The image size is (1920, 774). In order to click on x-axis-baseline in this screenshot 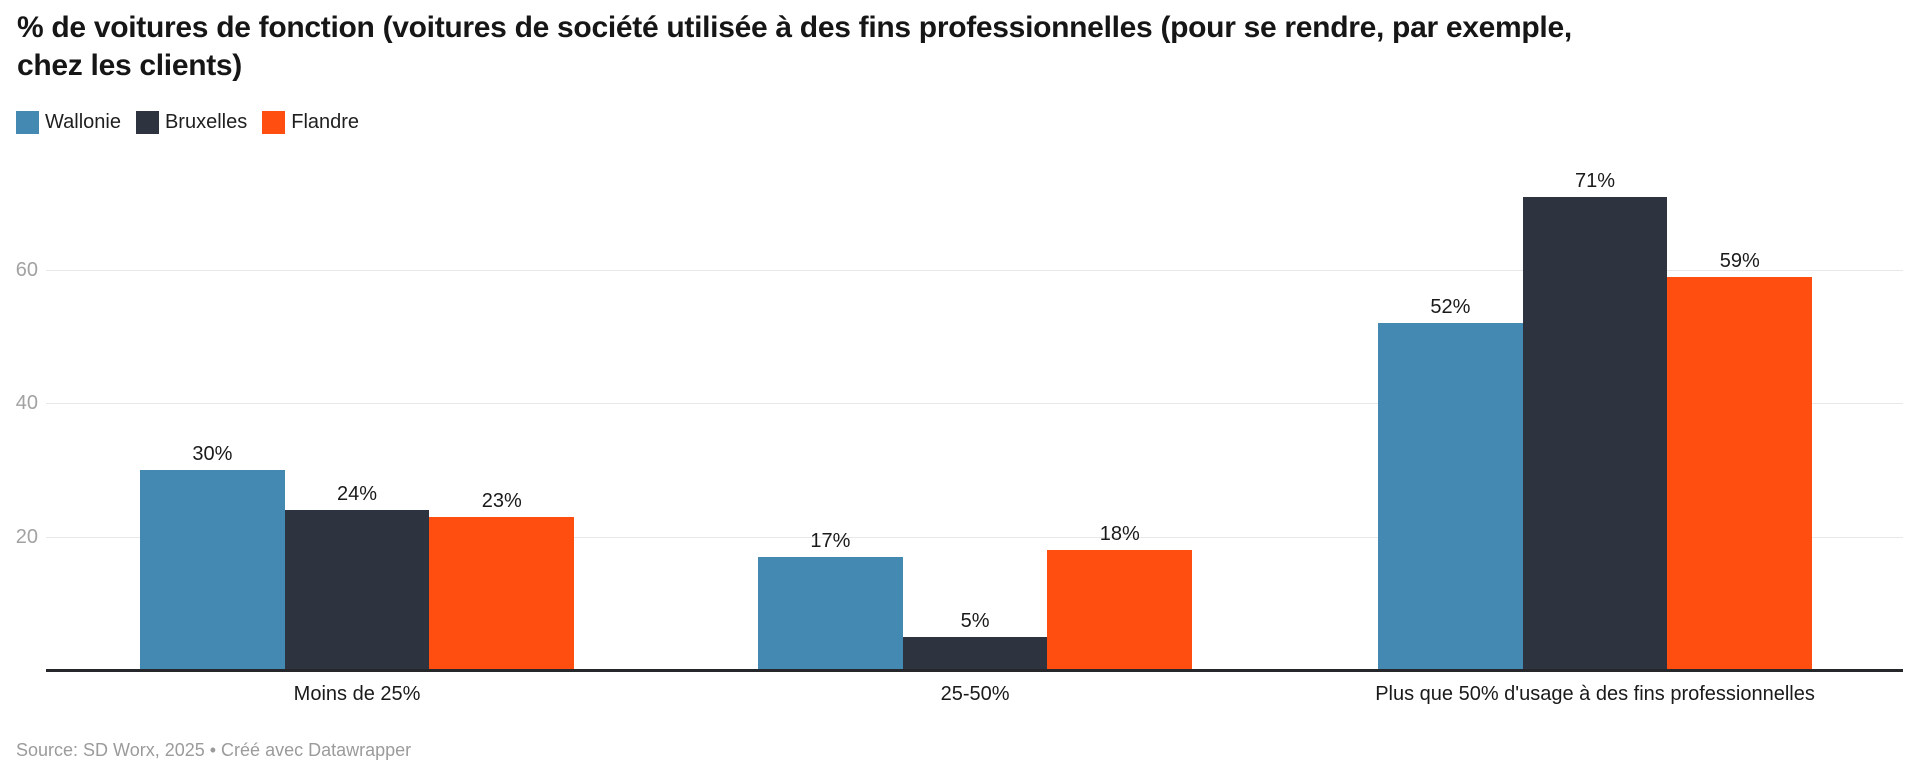, I will do `click(974, 670)`.